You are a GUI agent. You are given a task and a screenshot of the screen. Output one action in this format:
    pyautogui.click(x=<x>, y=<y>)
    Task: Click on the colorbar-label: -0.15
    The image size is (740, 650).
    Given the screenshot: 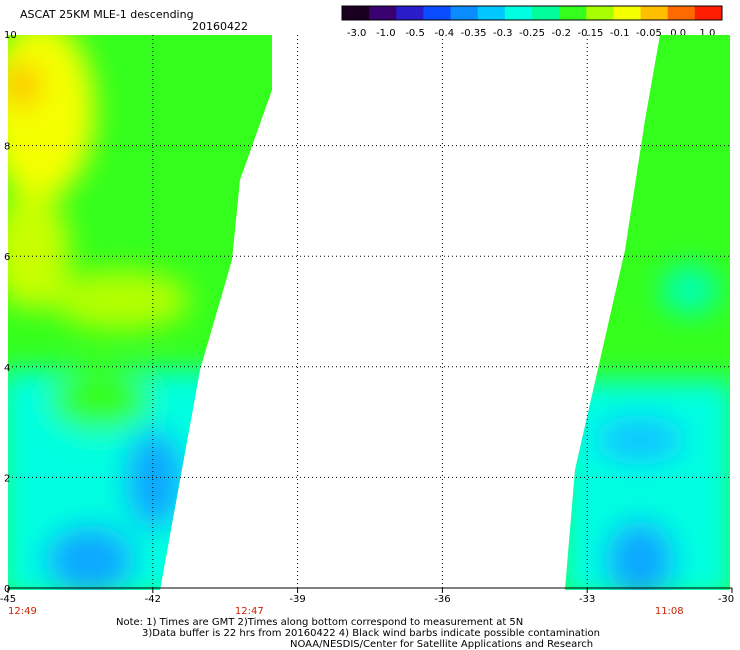 What is the action you would take?
    pyautogui.click(x=591, y=33)
    